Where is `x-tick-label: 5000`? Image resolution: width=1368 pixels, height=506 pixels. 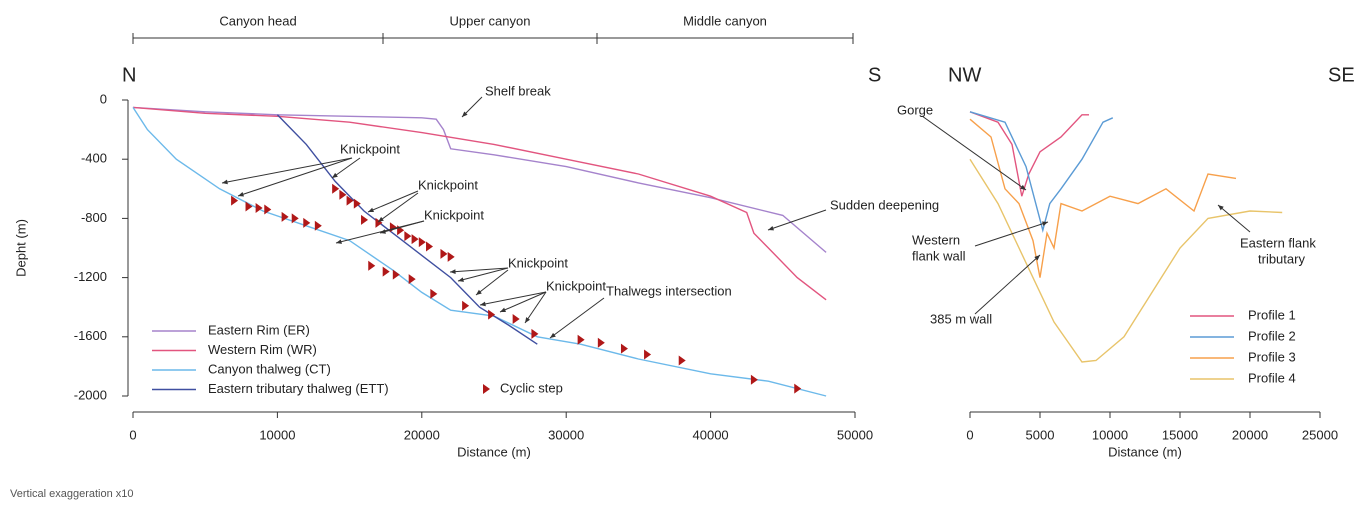 x-tick-label: 5000 is located at coordinates (1040, 434).